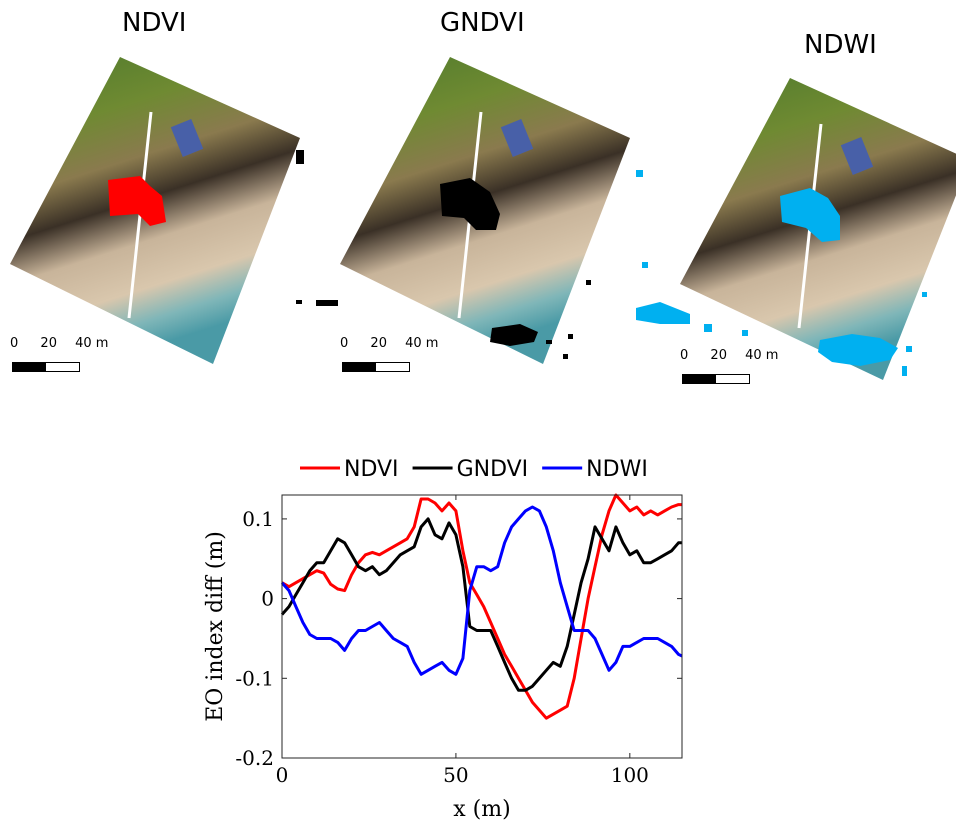 This screenshot has height=823, width=956. What do you see at coordinates (470, 204) in the screenshot?
I see `gndvi-change-overlay` at bounding box center [470, 204].